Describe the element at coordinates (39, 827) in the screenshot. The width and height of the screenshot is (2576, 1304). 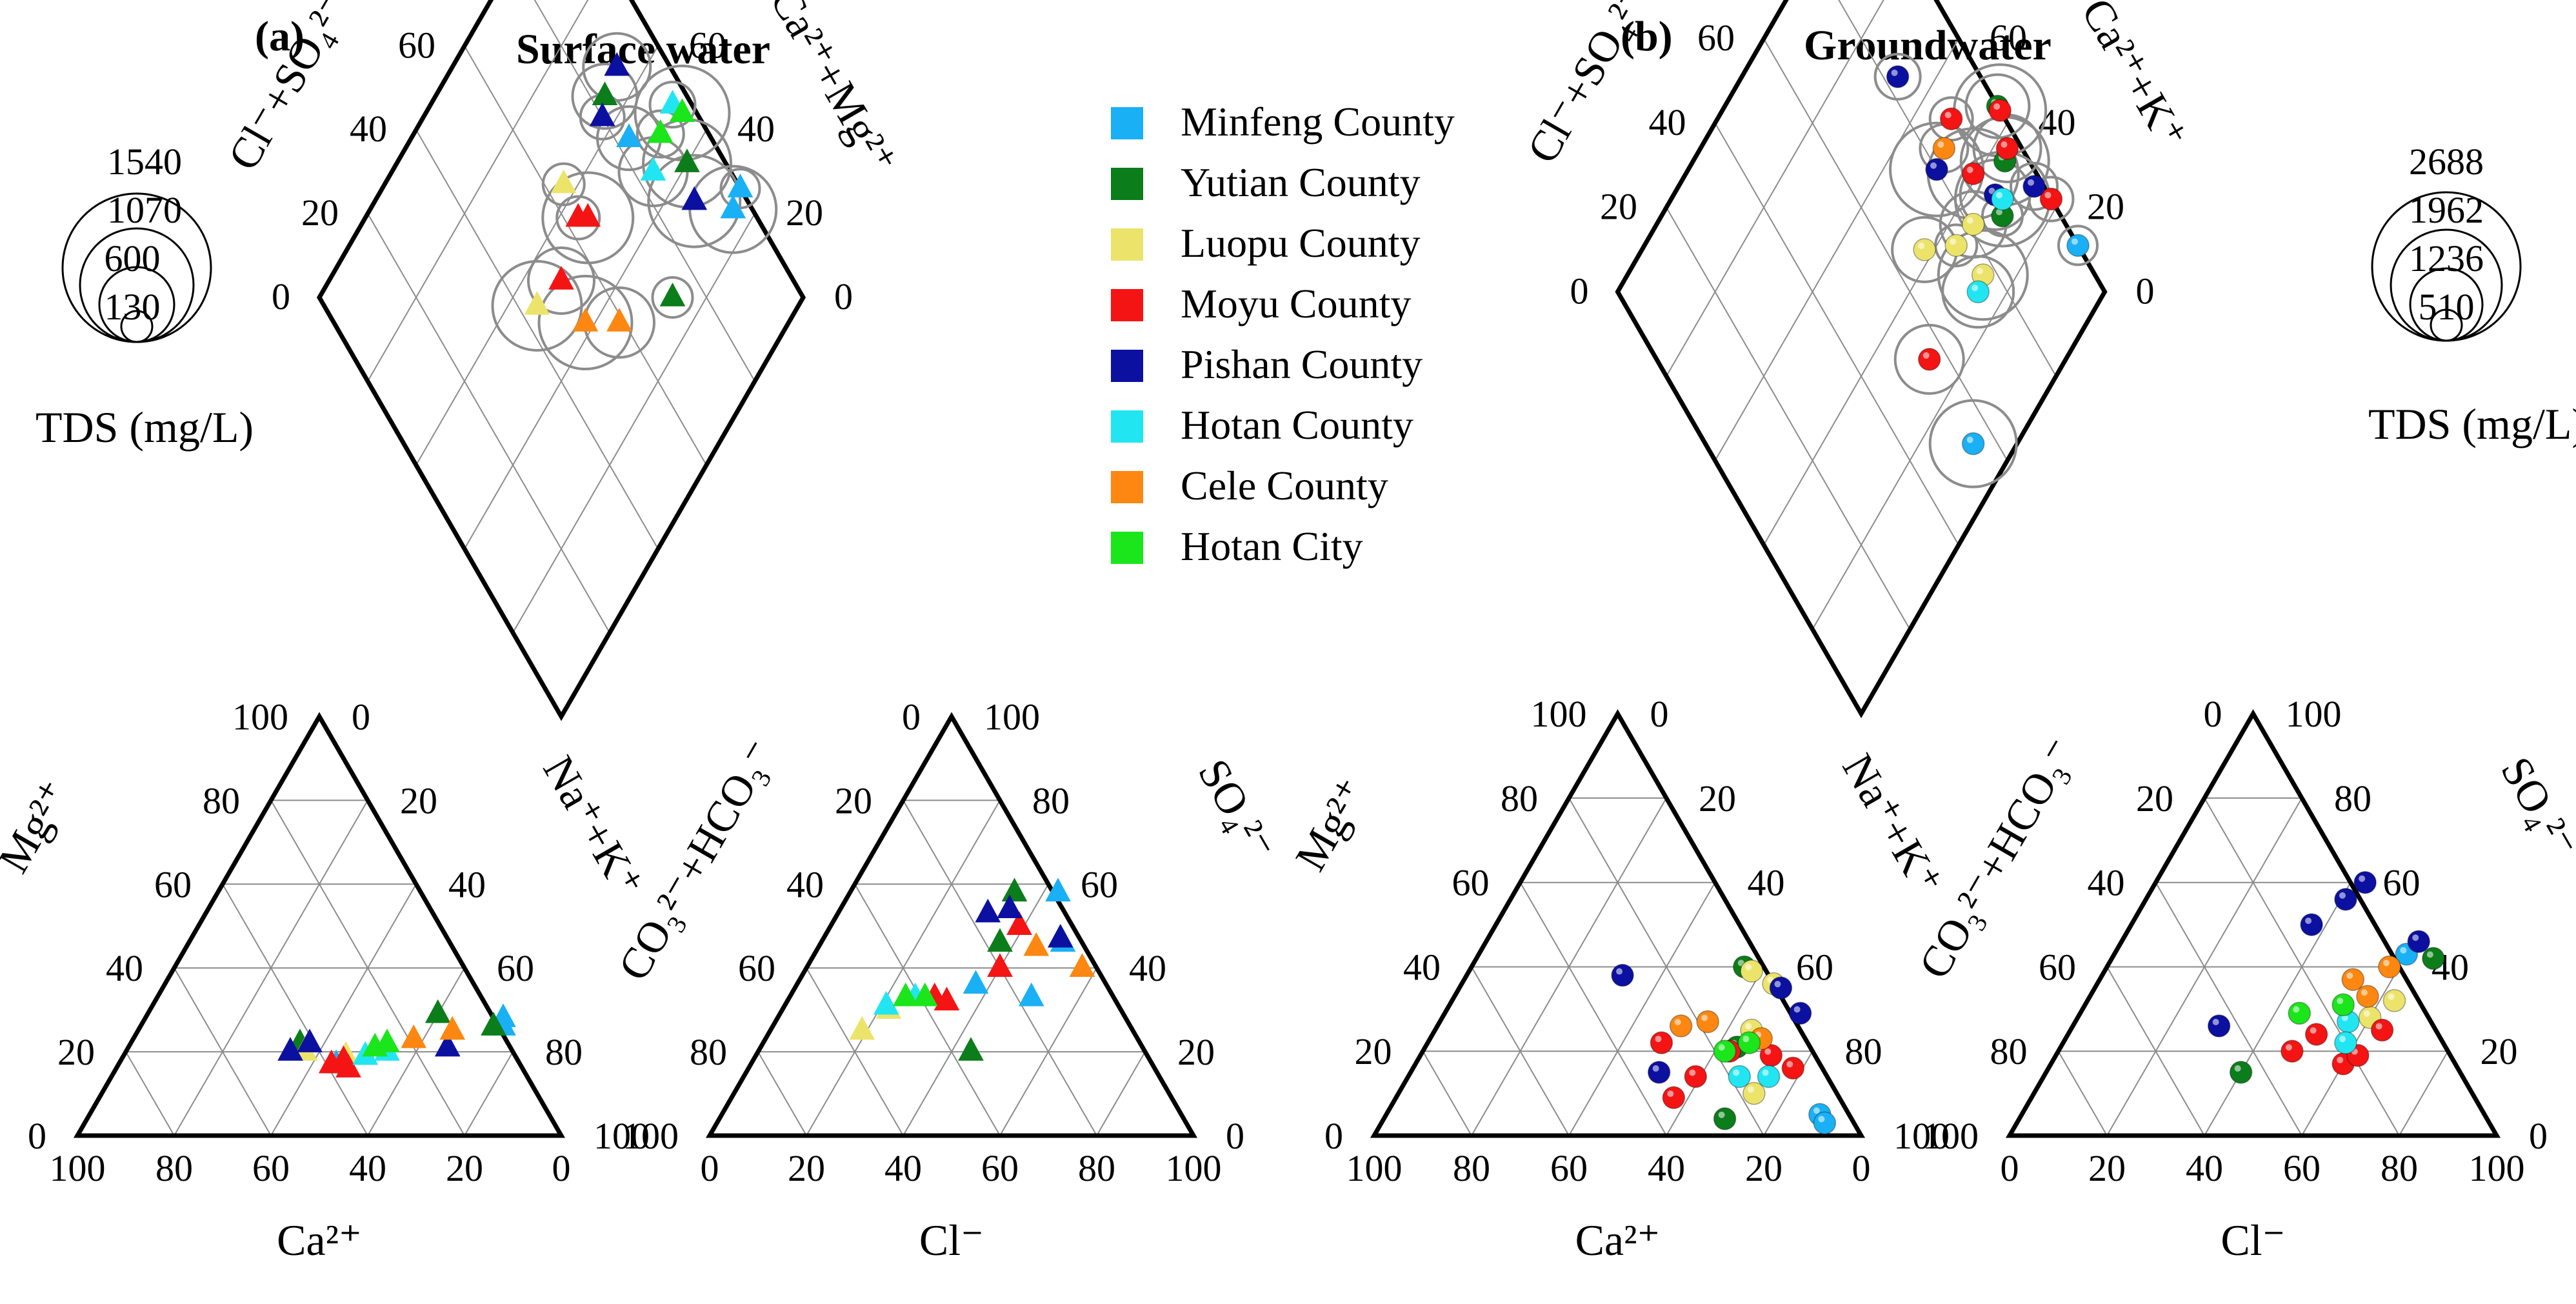
I see `axis-title-cation-left: Mg²⁺` at that location.